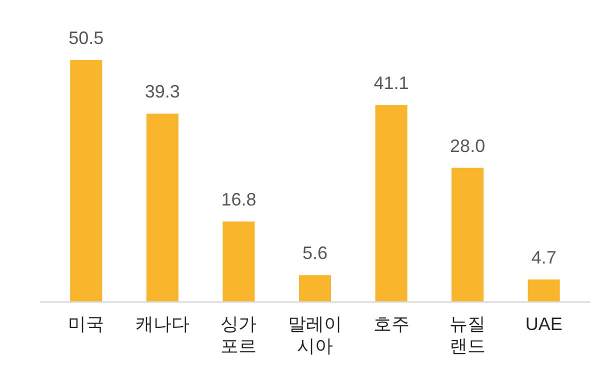 The width and height of the screenshot is (610, 370). I want to click on data-label: 50.5, so click(86, 38).